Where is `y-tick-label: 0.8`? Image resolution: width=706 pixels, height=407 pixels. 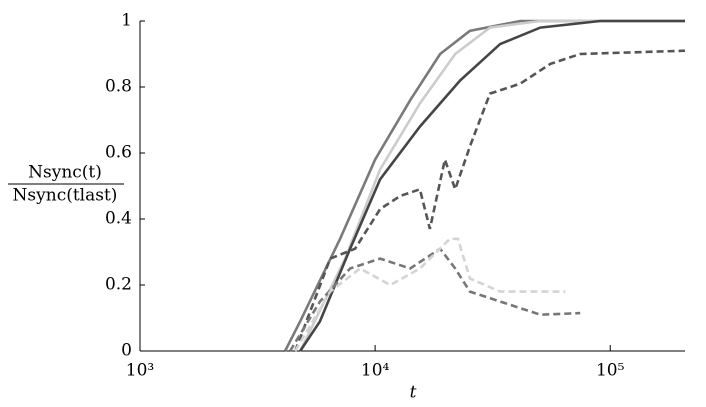
y-tick-label: 0.8 is located at coordinates (118, 87).